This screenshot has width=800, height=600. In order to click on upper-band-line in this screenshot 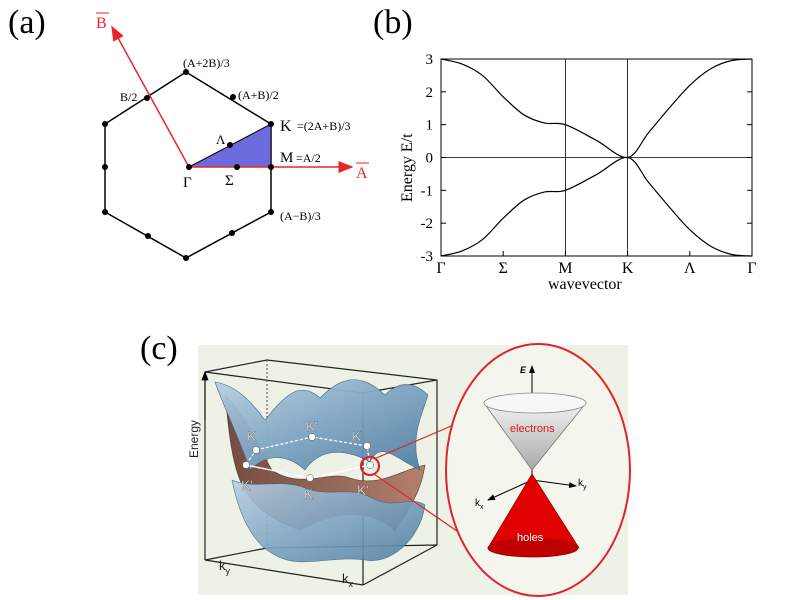, I will do `click(596, 108)`.